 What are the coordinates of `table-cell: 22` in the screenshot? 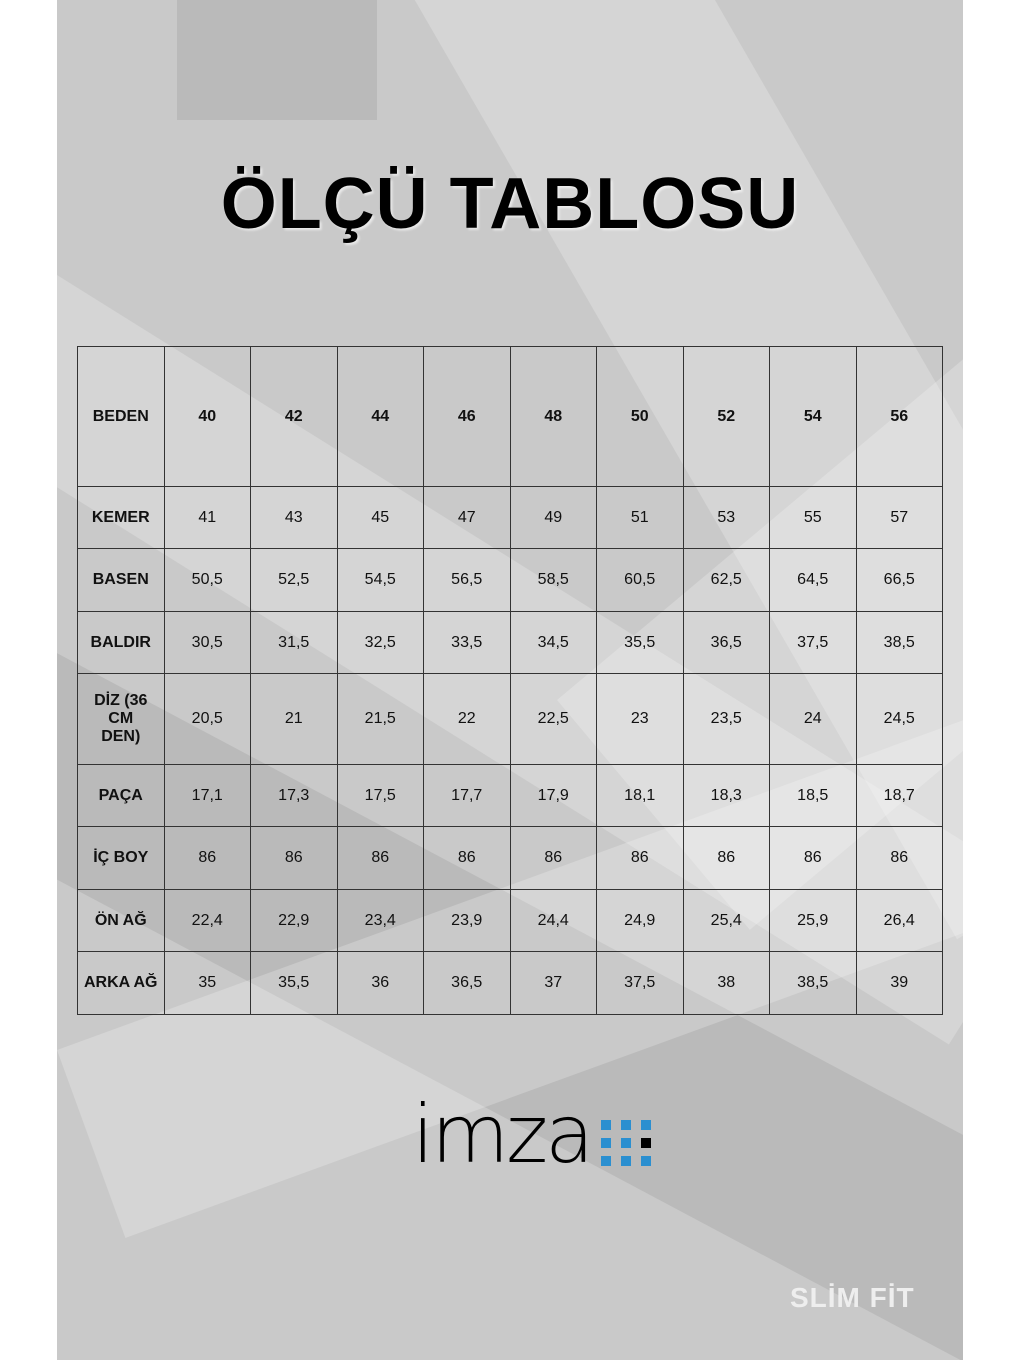 It's located at (467, 719).